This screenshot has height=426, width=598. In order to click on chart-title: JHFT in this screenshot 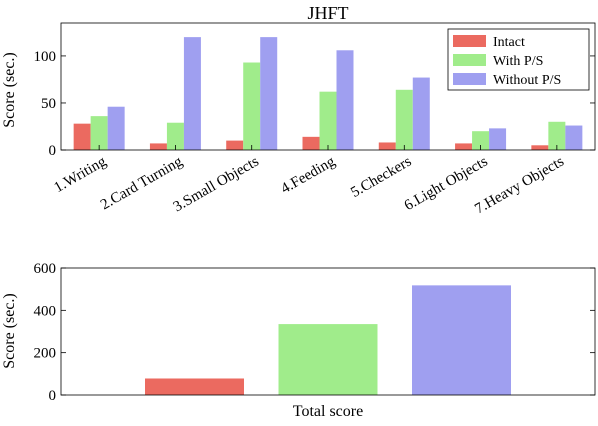, I will do `click(327, 13)`.